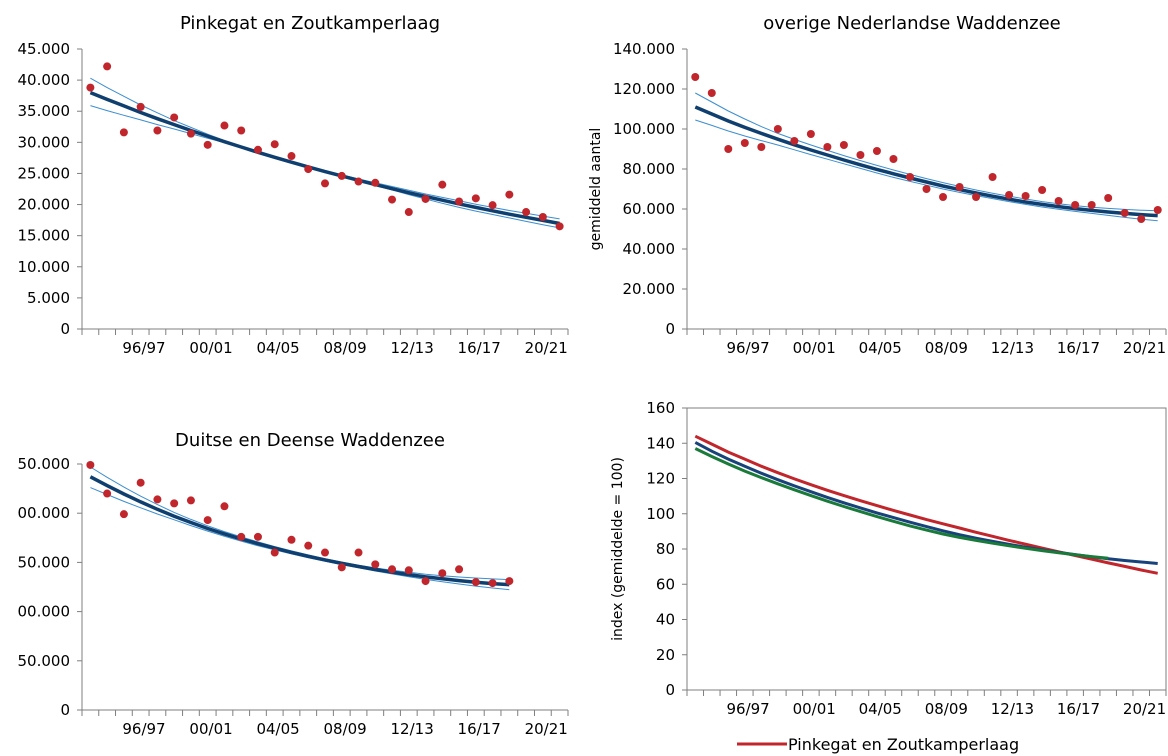 This screenshot has height=756, width=1168. What do you see at coordinates (649, 249) in the screenshot?
I see `y-tick-label-overig: 40.000` at bounding box center [649, 249].